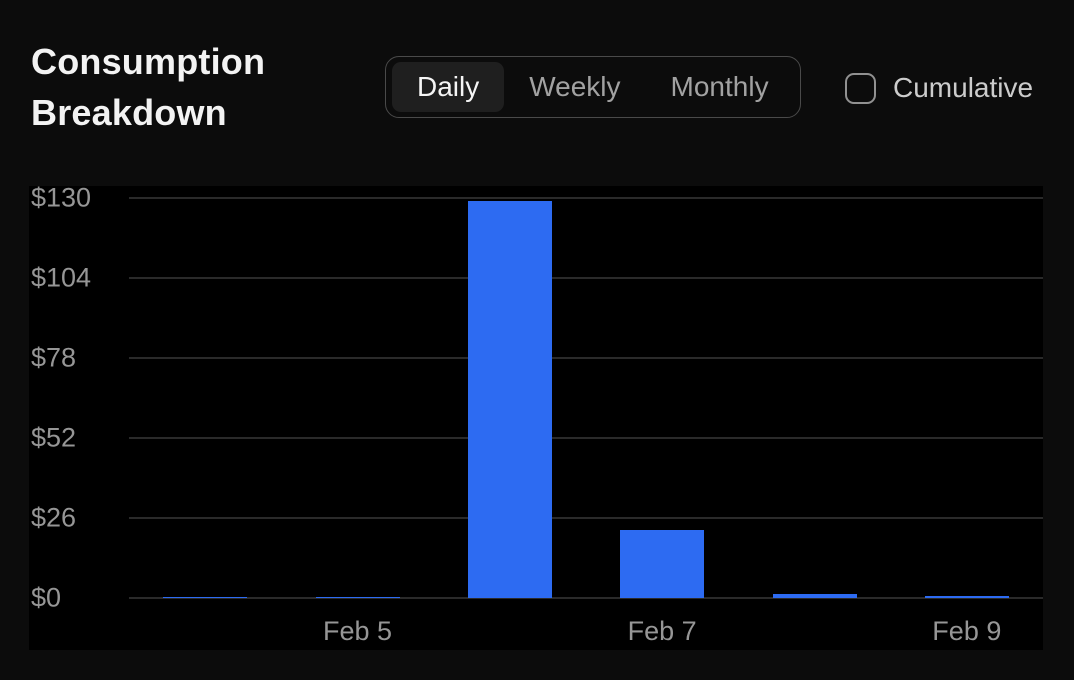 The height and width of the screenshot is (680, 1074). I want to click on tab-weekly: Weekly, so click(575, 86).